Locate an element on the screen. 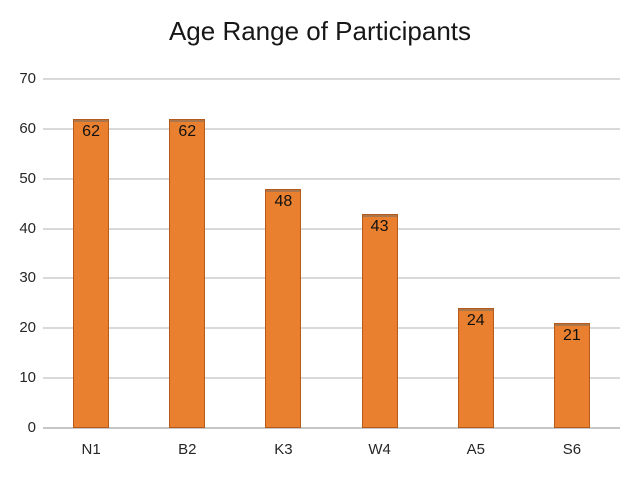 This screenshot has width=640, height=480. bar-value-label: 24 is located at coordinates (475, 321).